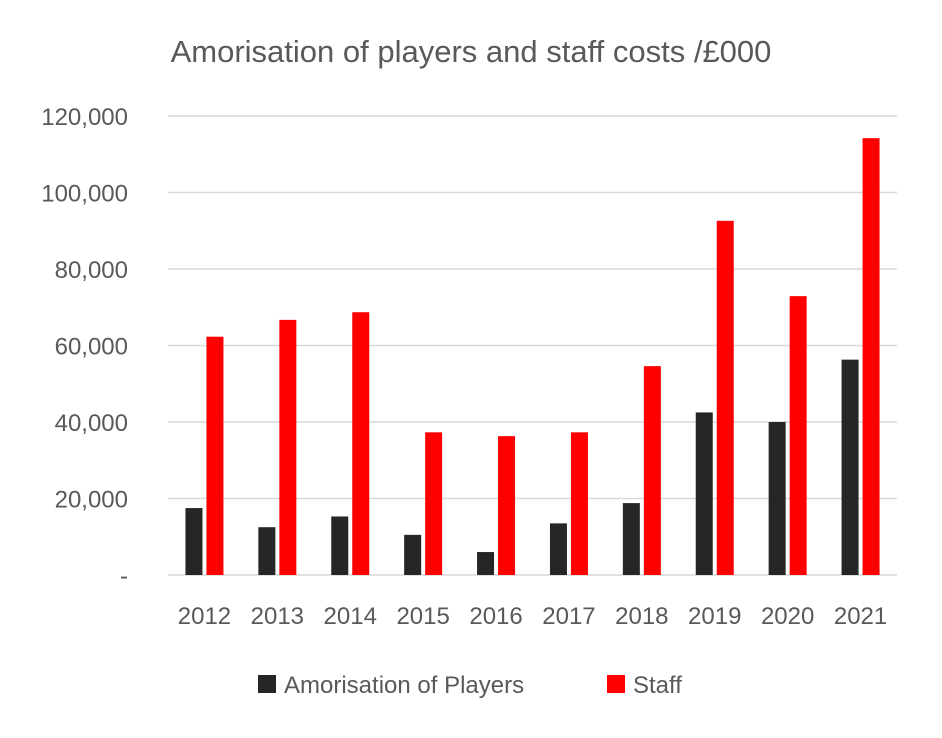  What do you see at coordinates (413, 554) in the screenshot?
I see `bar-amorisation-2015` at bounding box center [413, 554].